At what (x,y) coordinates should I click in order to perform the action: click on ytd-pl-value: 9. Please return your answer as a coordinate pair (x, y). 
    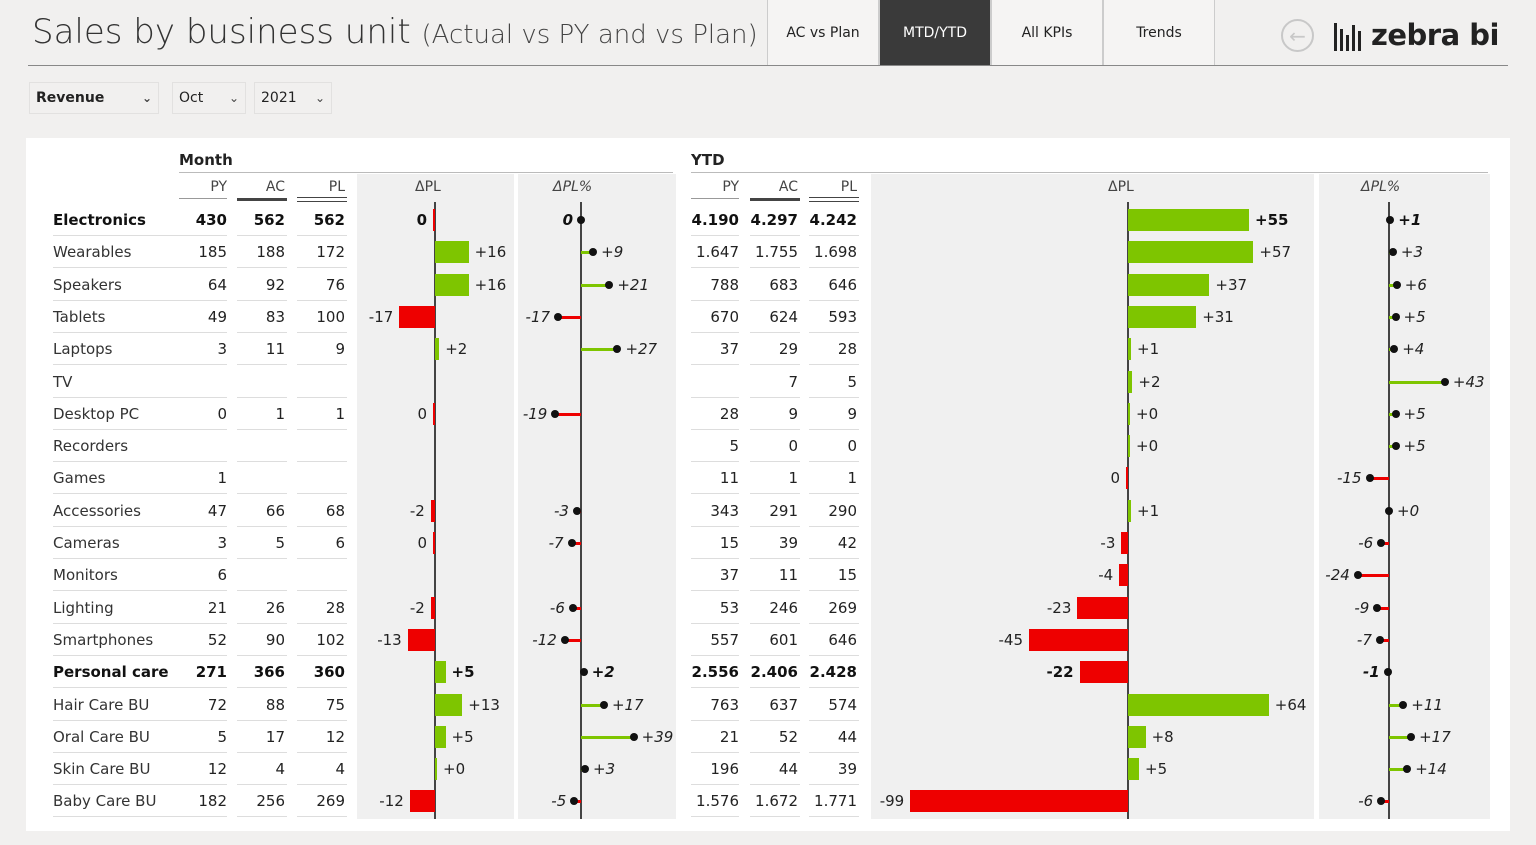
    Looking at the image, I should click on (852, 413).